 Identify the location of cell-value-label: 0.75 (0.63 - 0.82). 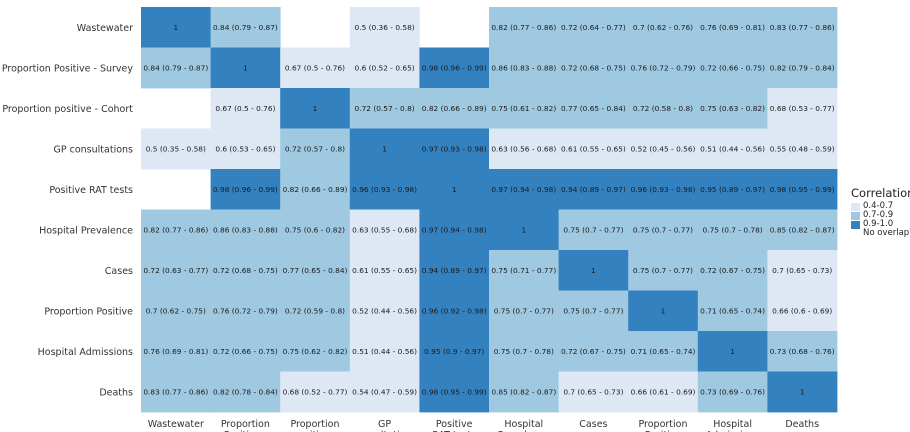
(732, 108).